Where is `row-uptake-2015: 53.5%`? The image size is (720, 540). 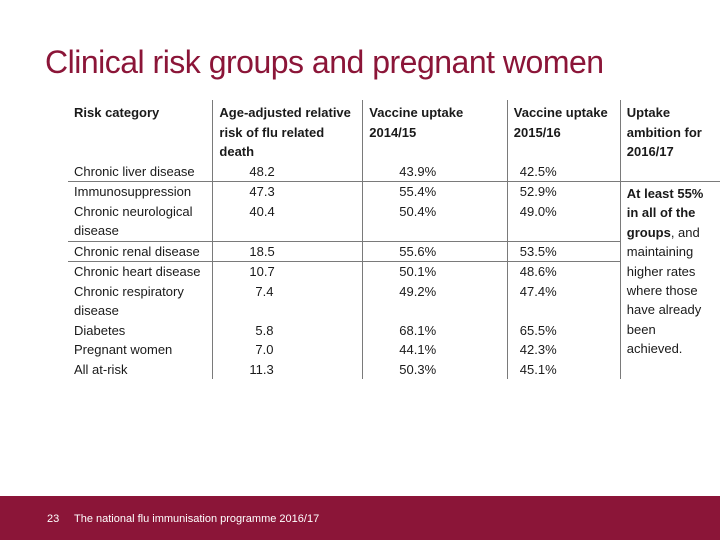 row-uptake-2015: 53.5% is located at coordinates (564, 251).